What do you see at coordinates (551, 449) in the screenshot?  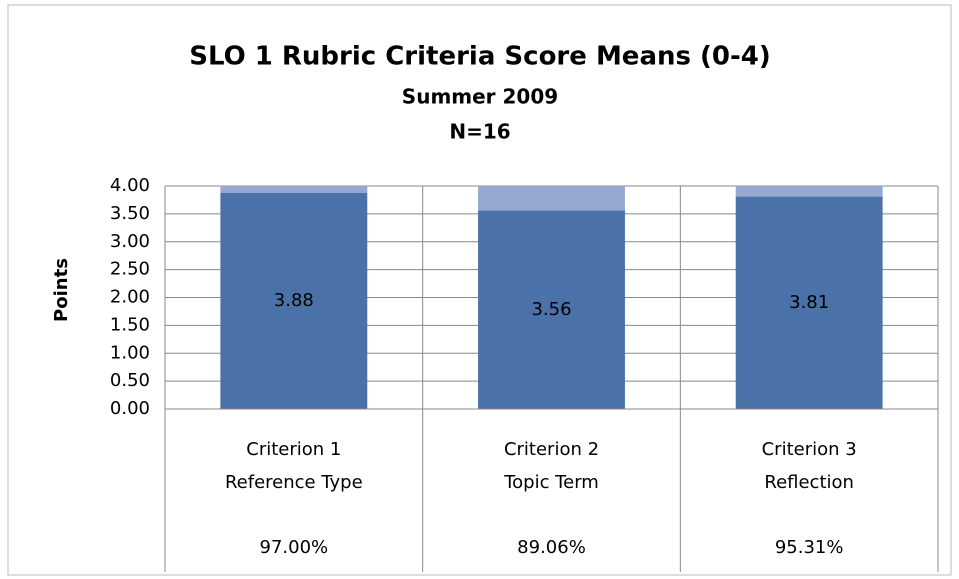 I see `x-tick-label: Criterion 2` at bounding box center [551, 449].